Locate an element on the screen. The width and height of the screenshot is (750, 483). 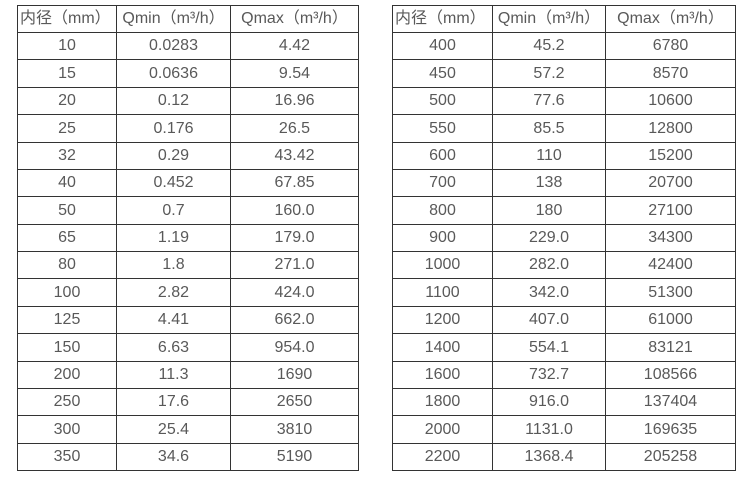
table-cell: 1600 is located at coordinates (442, 374).